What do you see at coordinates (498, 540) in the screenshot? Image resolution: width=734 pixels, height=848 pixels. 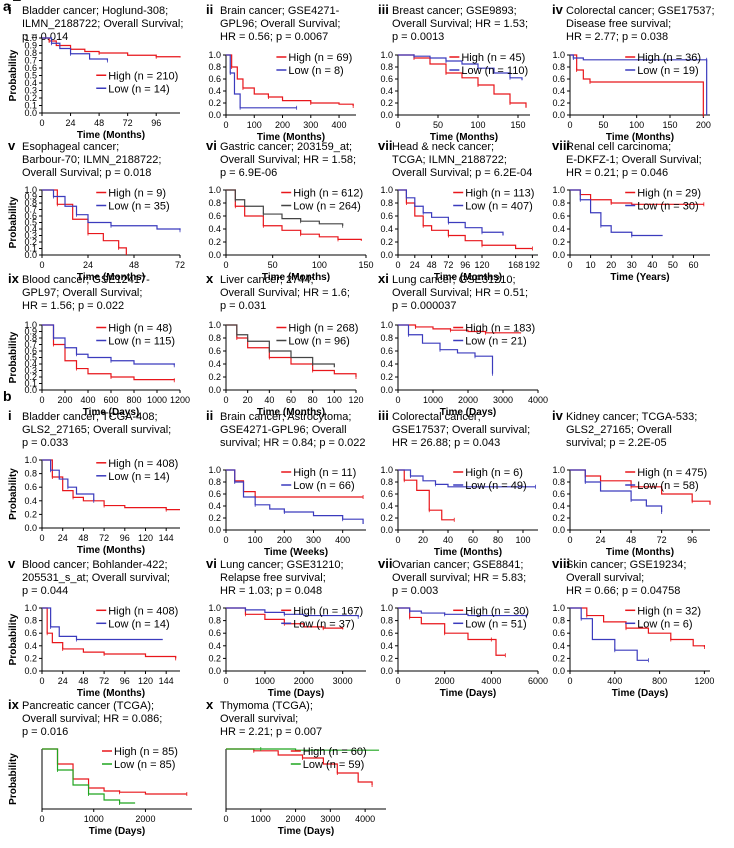 I see `x-tick-label: 80` at bounding box center [498, 540].